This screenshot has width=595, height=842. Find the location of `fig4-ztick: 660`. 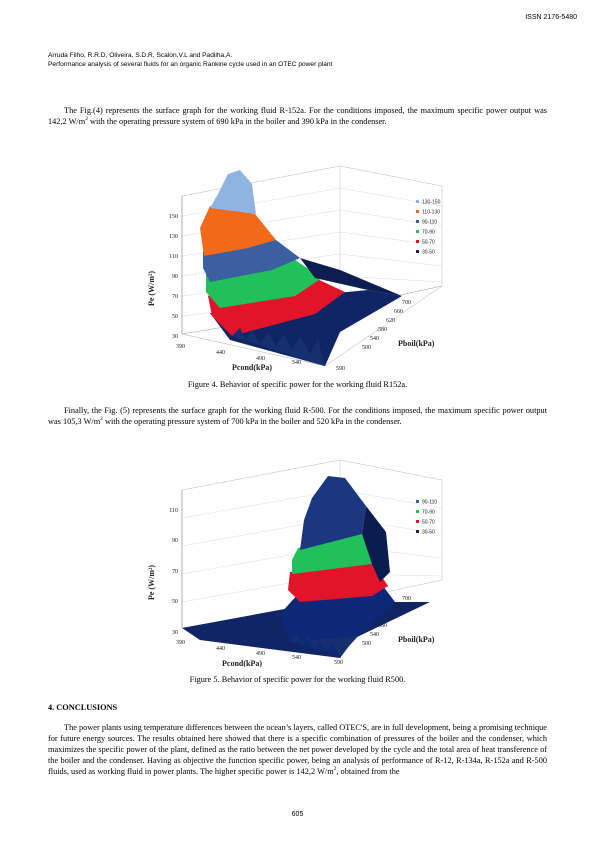

fig4-ztick: 660 is located at coordinates (398, 312).